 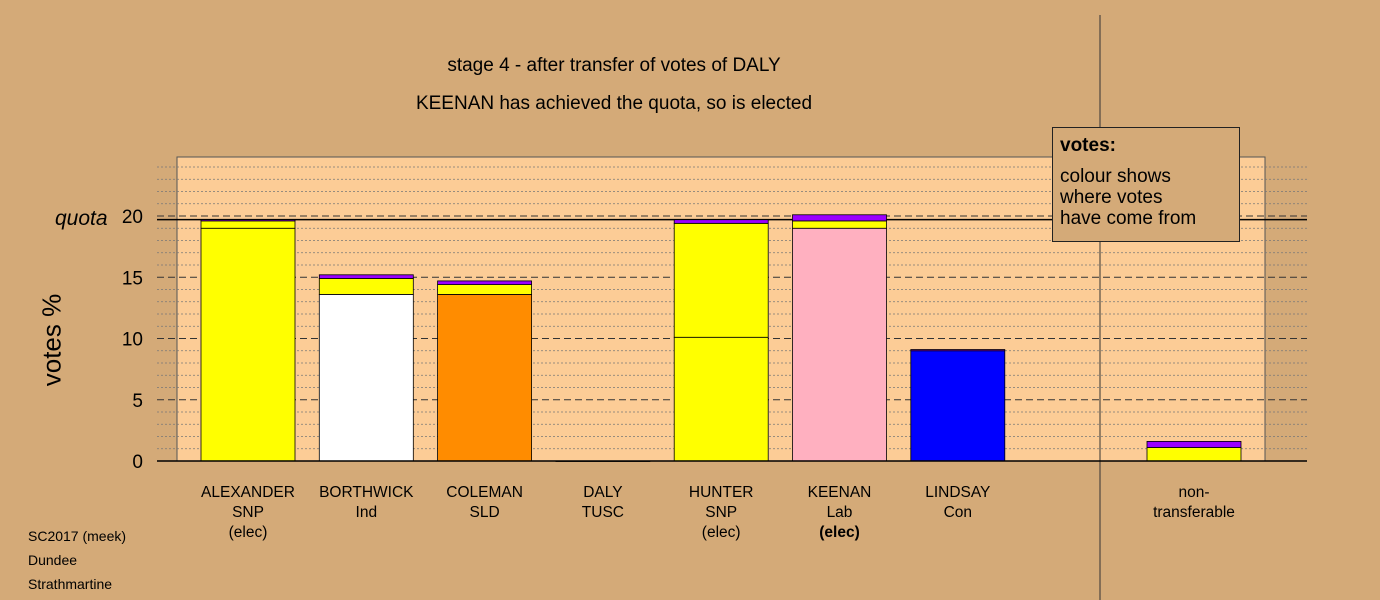 I want to click on candidate-name: BORTHWICK, so click(x=366, y=492).